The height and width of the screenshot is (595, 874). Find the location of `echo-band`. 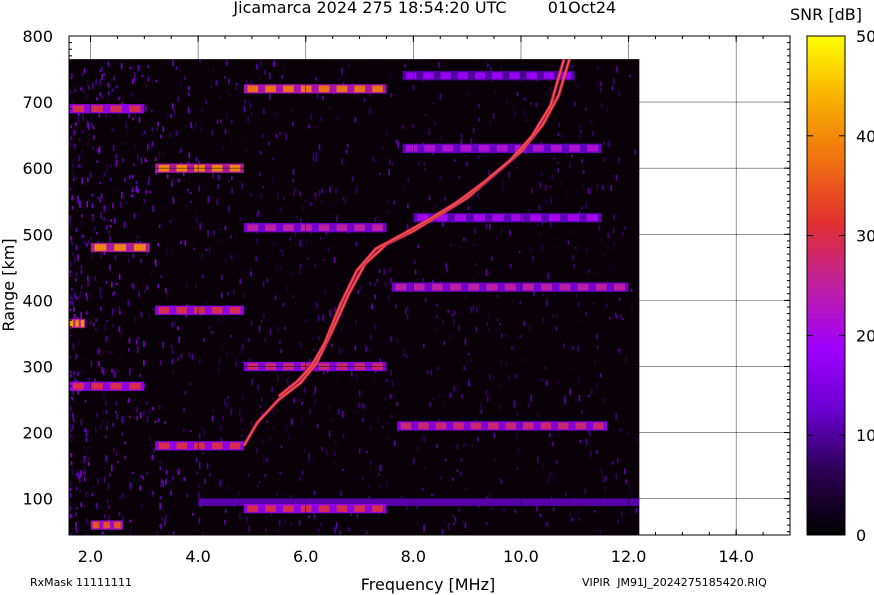

echo-band is located at coordinates (315, 508).